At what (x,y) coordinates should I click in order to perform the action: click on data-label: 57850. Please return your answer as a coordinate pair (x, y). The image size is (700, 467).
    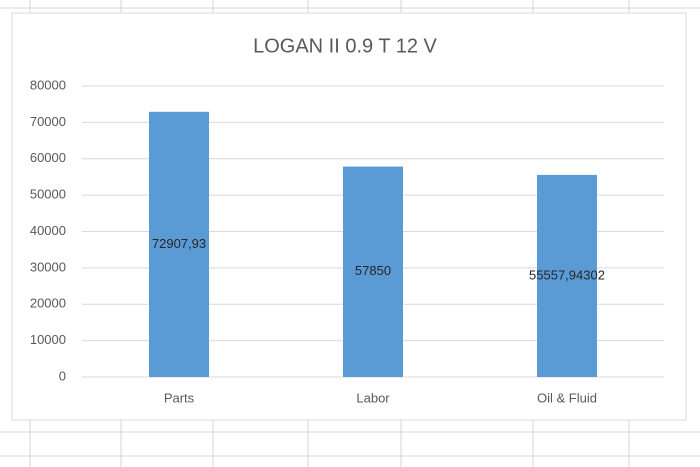
    Looking at the image, I should click on (373, 270).